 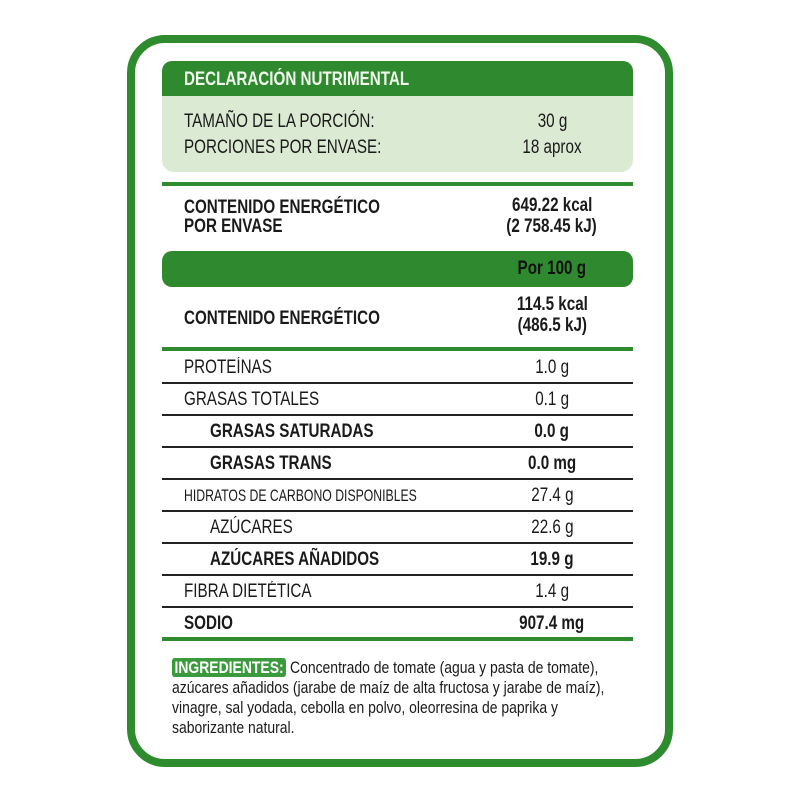 What do you see at coordinates (552, 268) in the screenshot?
I see `per-100g-label: Por 100 g` at bounding box center [552, 268].